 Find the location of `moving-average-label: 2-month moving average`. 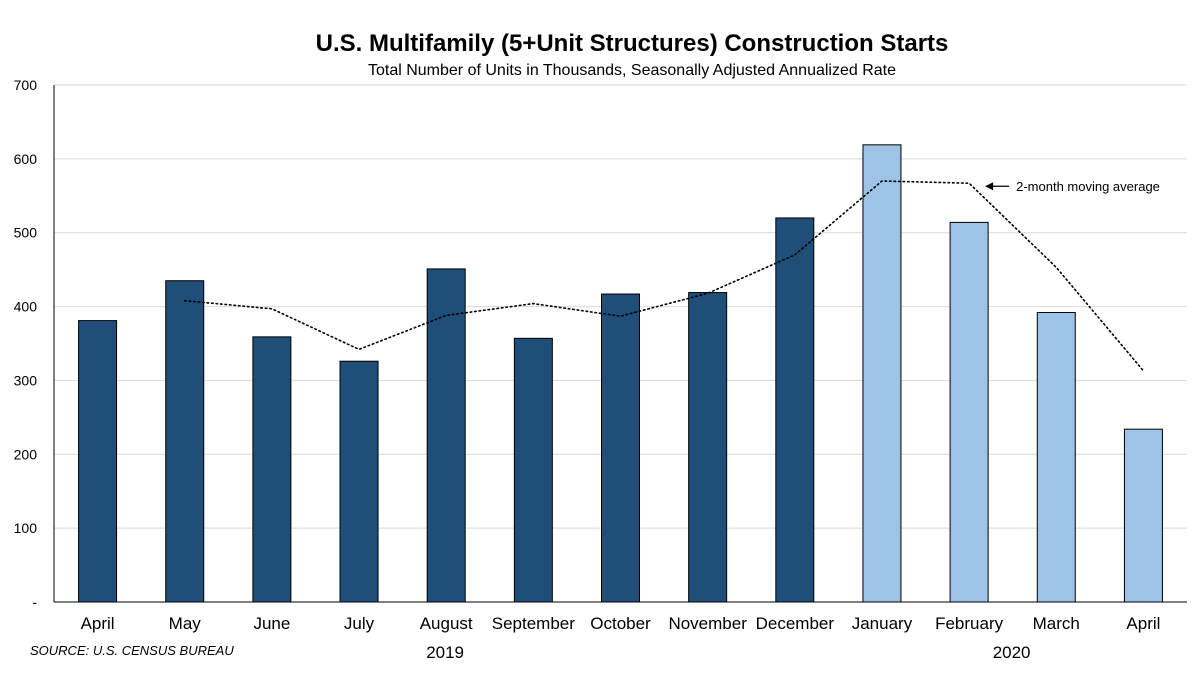

moving-average-label: 2-month moving average is located at coordinates (1088, 186).